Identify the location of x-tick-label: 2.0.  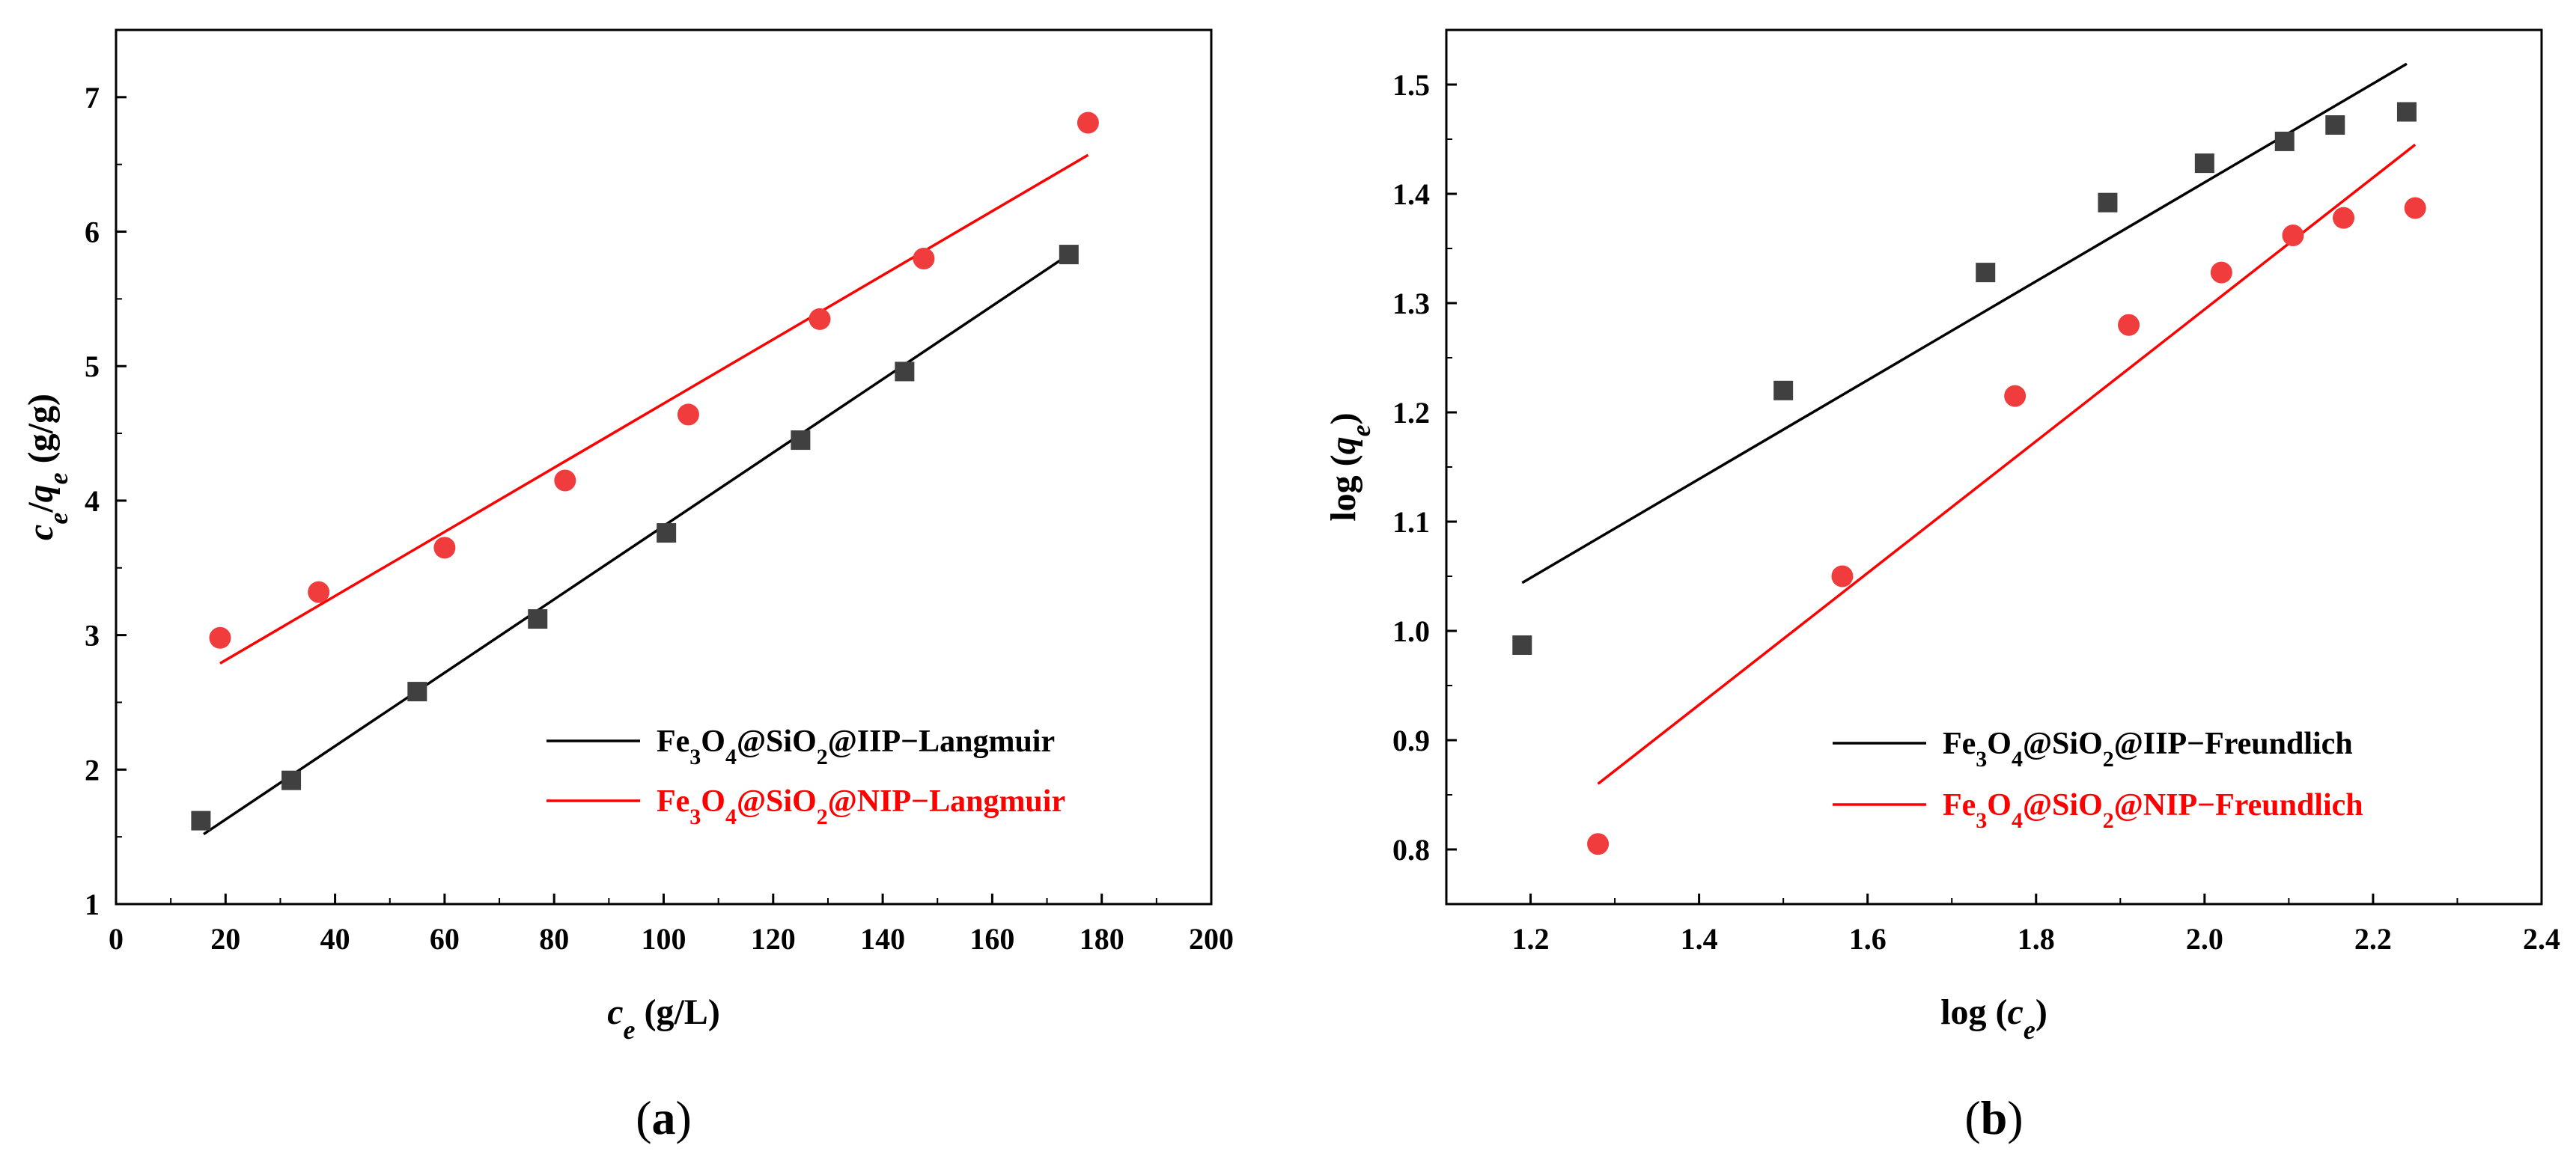
(2204, 939).